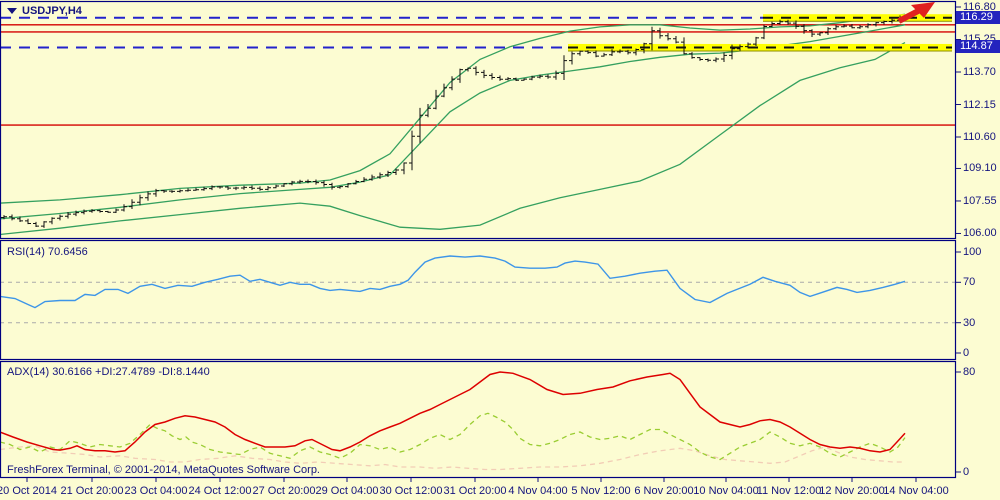  I want to click on time-axis-label: 14 Nov 04:00, so click(916, 491).